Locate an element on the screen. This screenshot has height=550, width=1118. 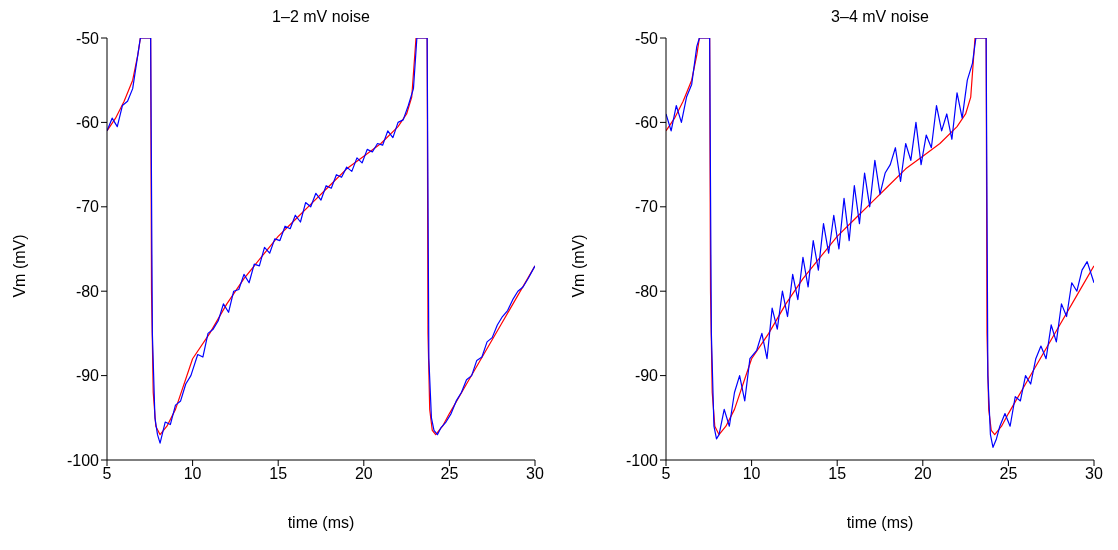
chart-title: 3–4 mV noise is located at coordinates (880, 17).